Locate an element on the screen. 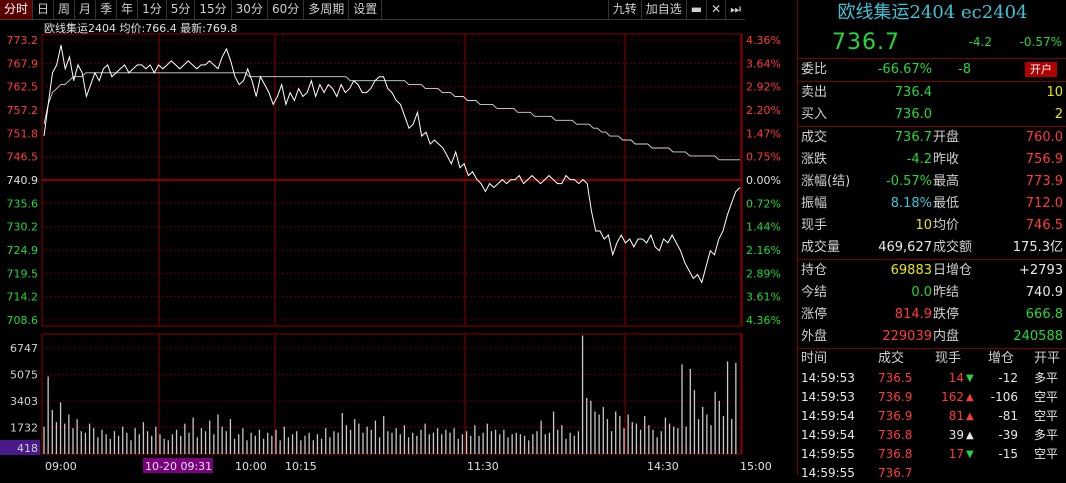  time-axis-label: 11:30 is located at coordinates (483, 466).